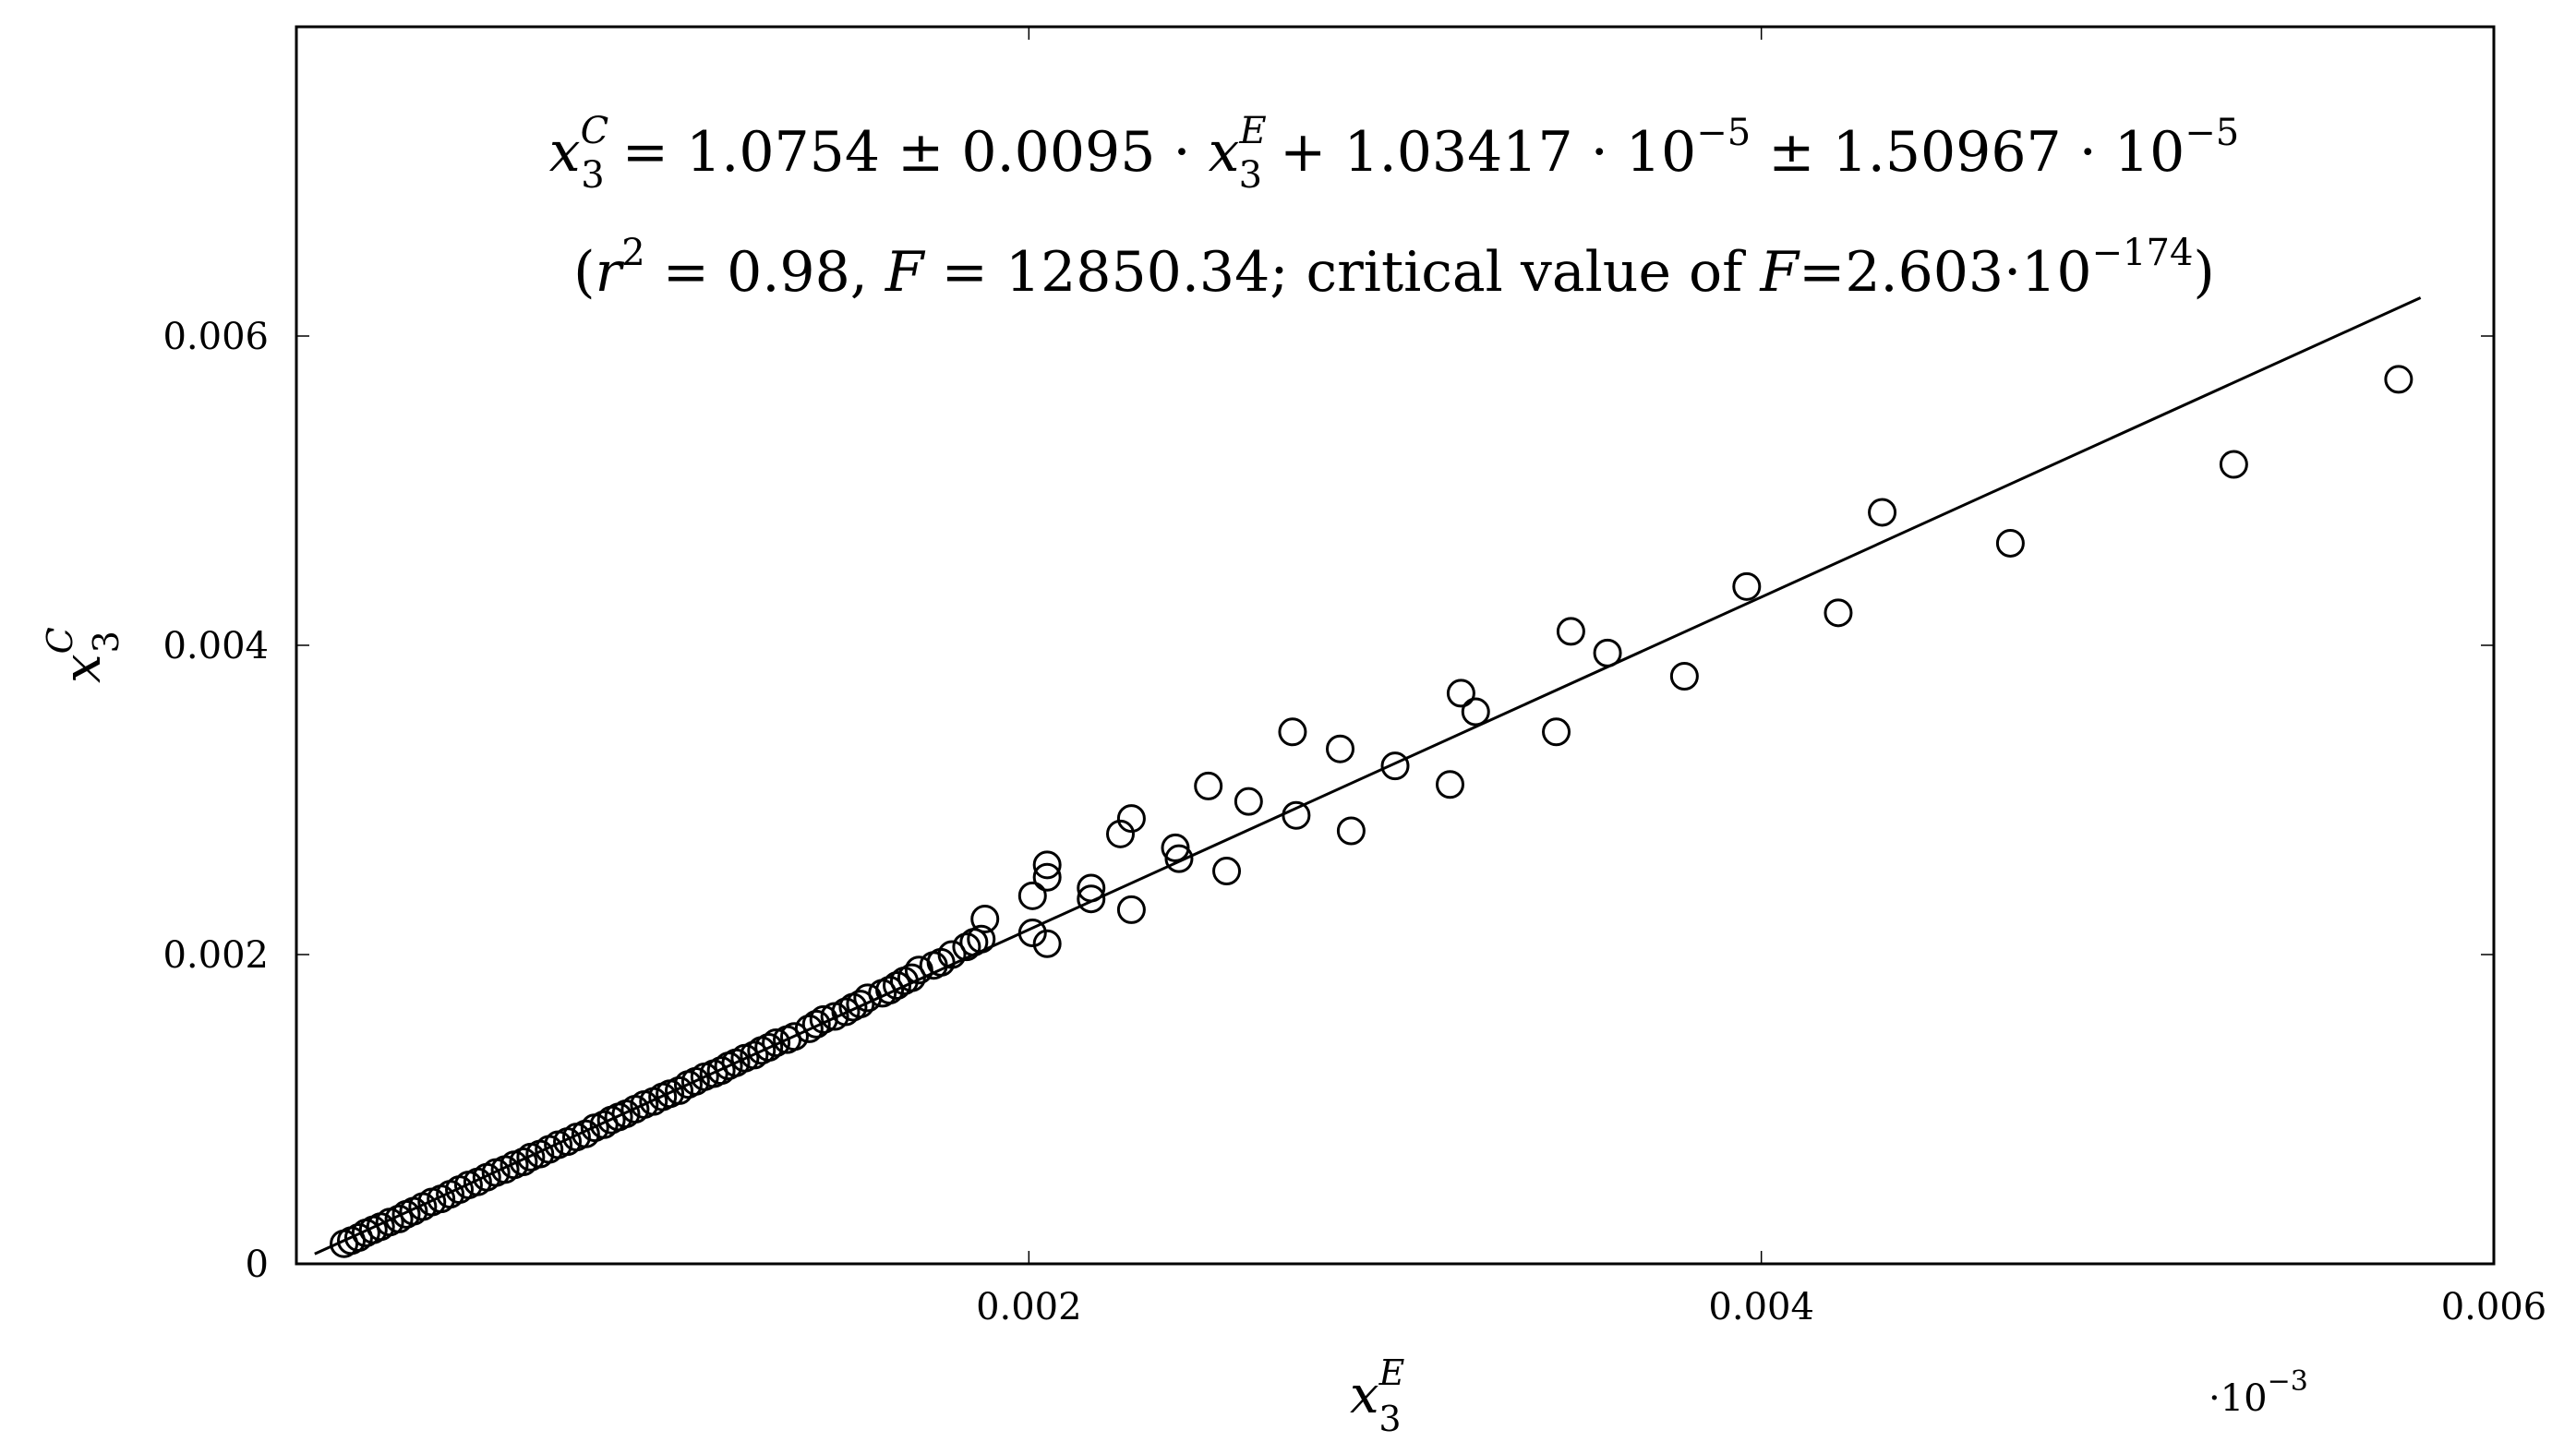 The width and height of the screenshot is (2576, 1454). Describe the element at coordinates (2143, 253) in the screenshot. I see `stats-exp: −174` at that location.